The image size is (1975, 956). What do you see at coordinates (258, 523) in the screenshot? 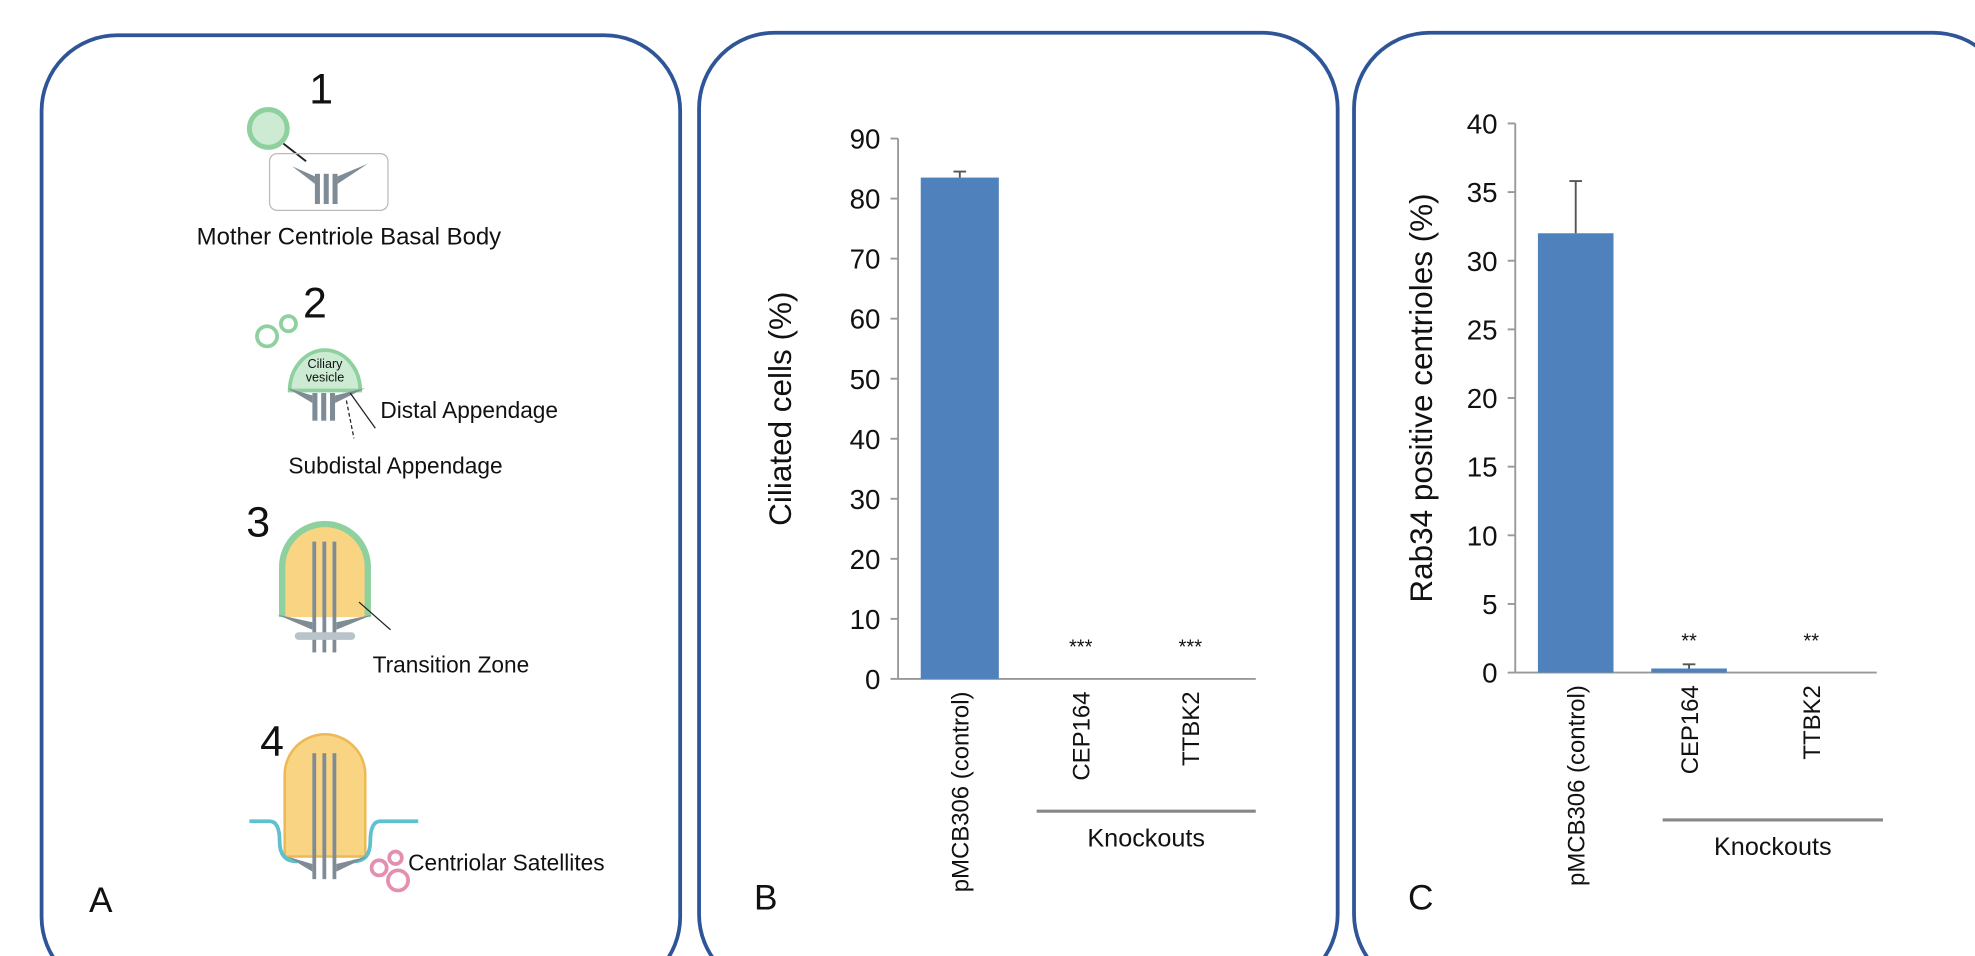
I see `step-number: 3` at bounding box center [258, 523].